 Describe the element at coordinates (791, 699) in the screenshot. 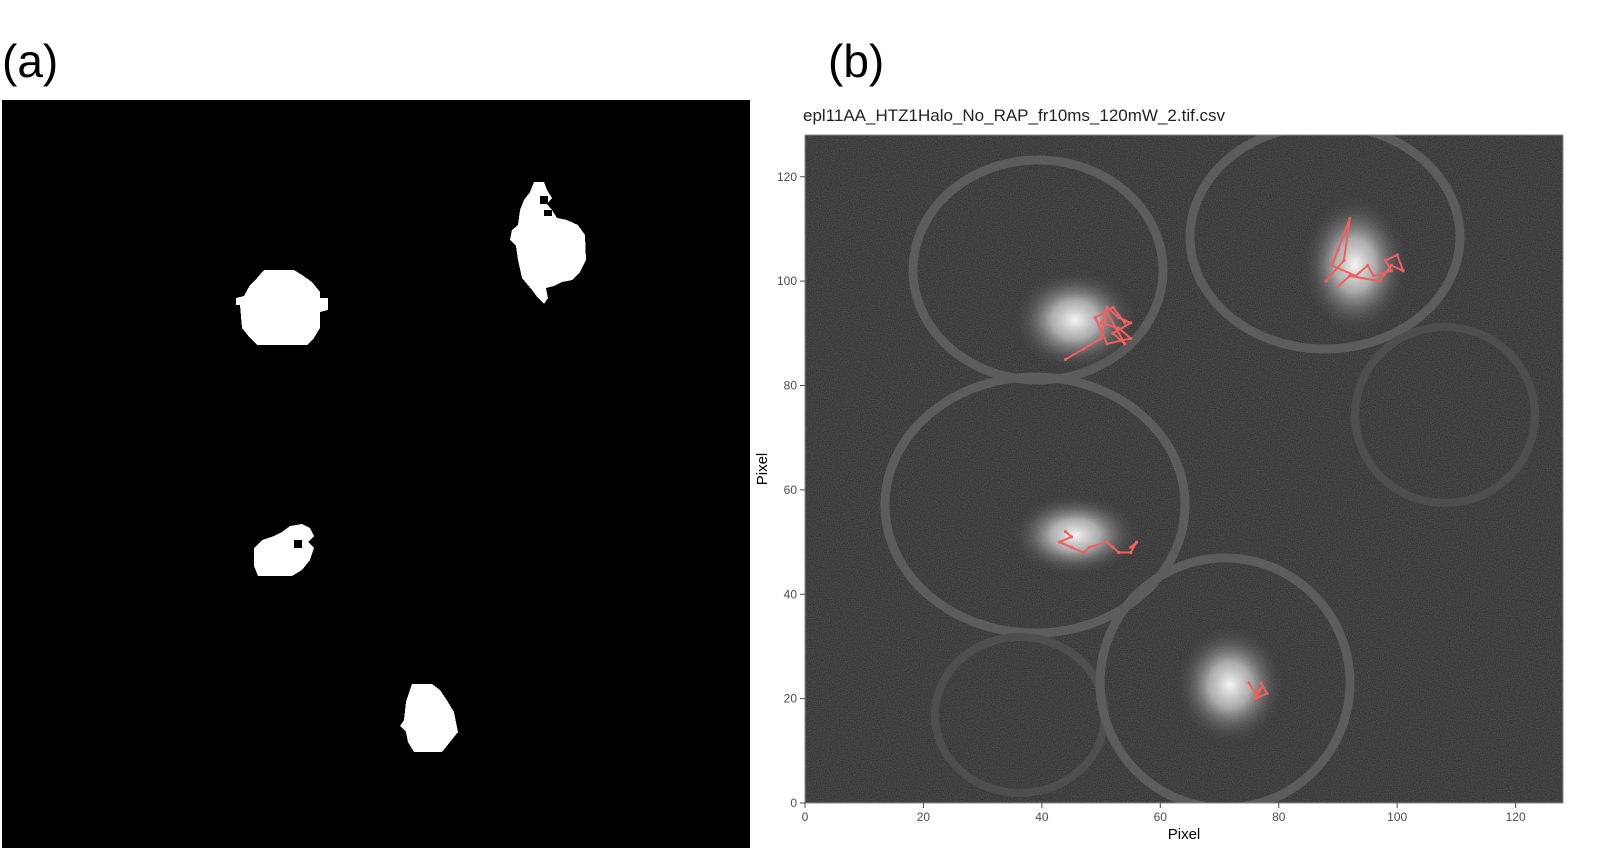

I see `y-tick-label: 20` at that location.